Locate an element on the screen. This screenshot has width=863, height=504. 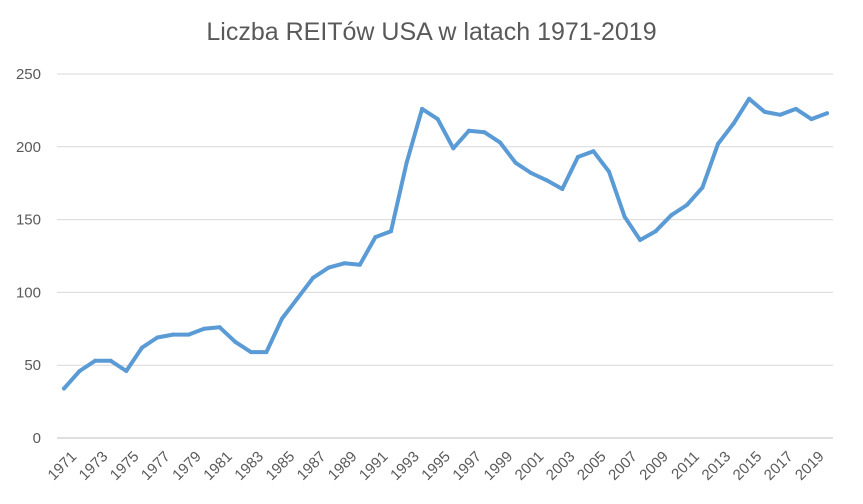
y-tick-label: 0 is located at coordinates (37, 438).